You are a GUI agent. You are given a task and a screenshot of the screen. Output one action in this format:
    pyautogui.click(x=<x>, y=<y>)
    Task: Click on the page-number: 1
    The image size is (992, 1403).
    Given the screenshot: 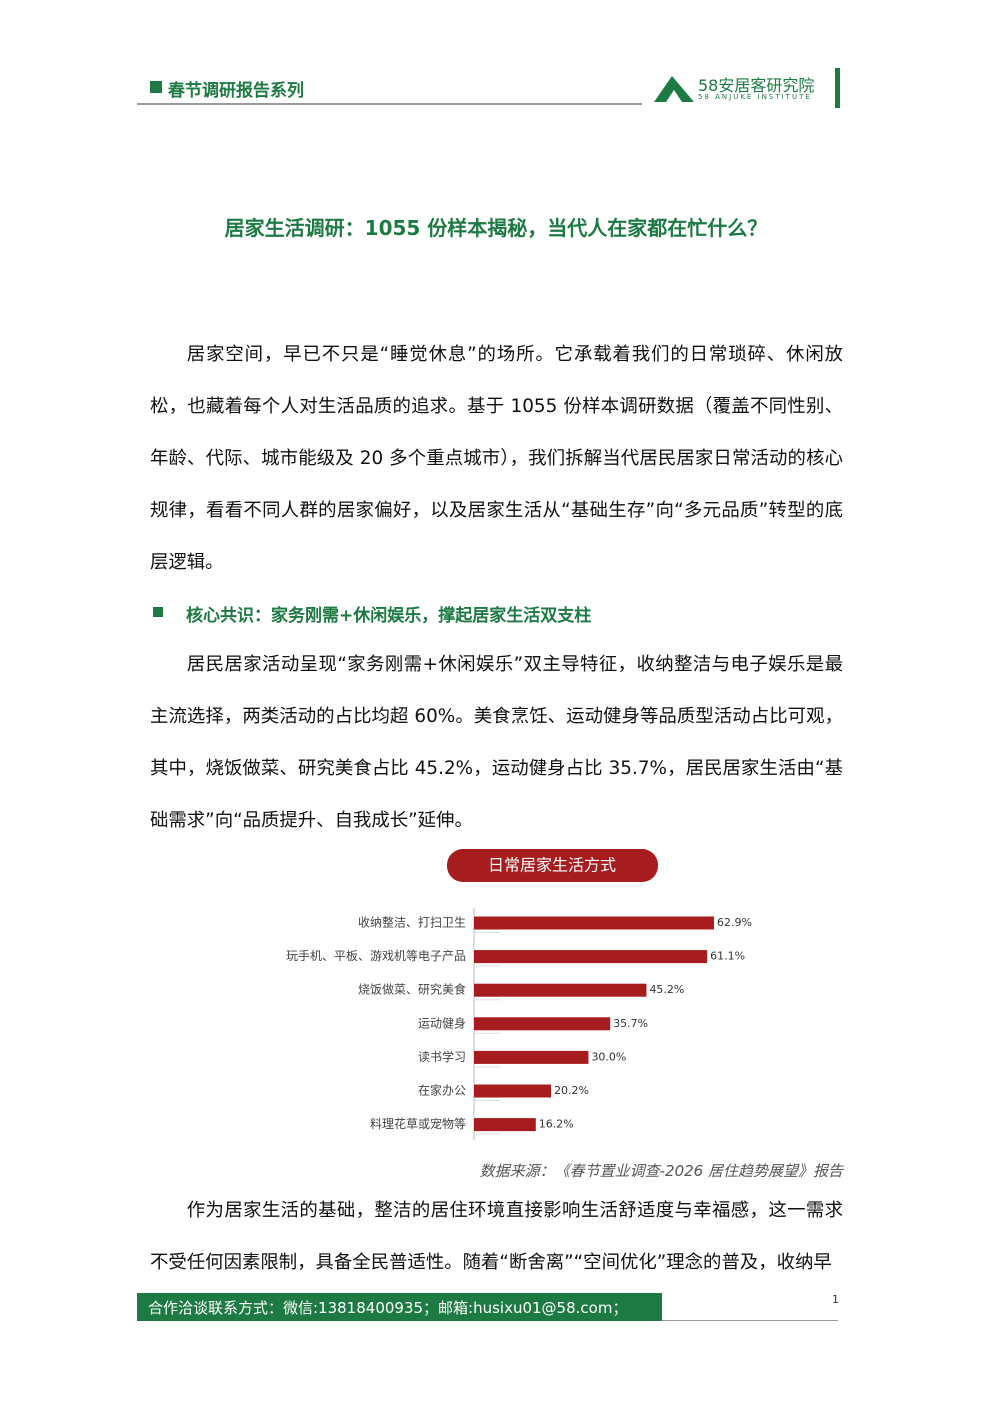 What is the action you would take?
    pyautogui.click(x=835, y=1299)
    